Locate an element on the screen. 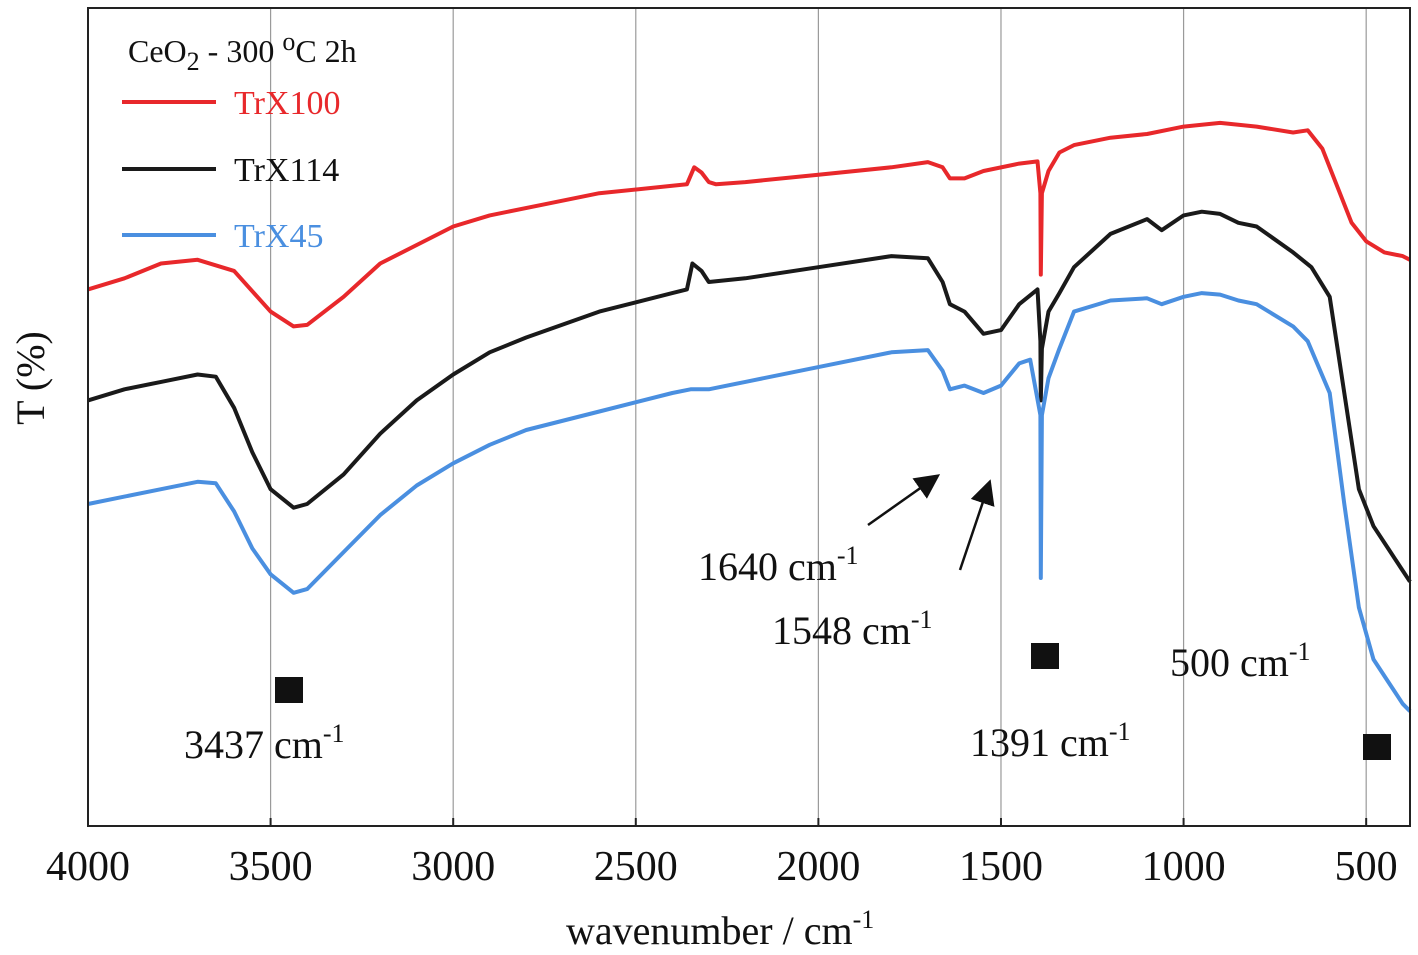  legend-label-trx114: TrX114 is located at coordinates (286, 170).